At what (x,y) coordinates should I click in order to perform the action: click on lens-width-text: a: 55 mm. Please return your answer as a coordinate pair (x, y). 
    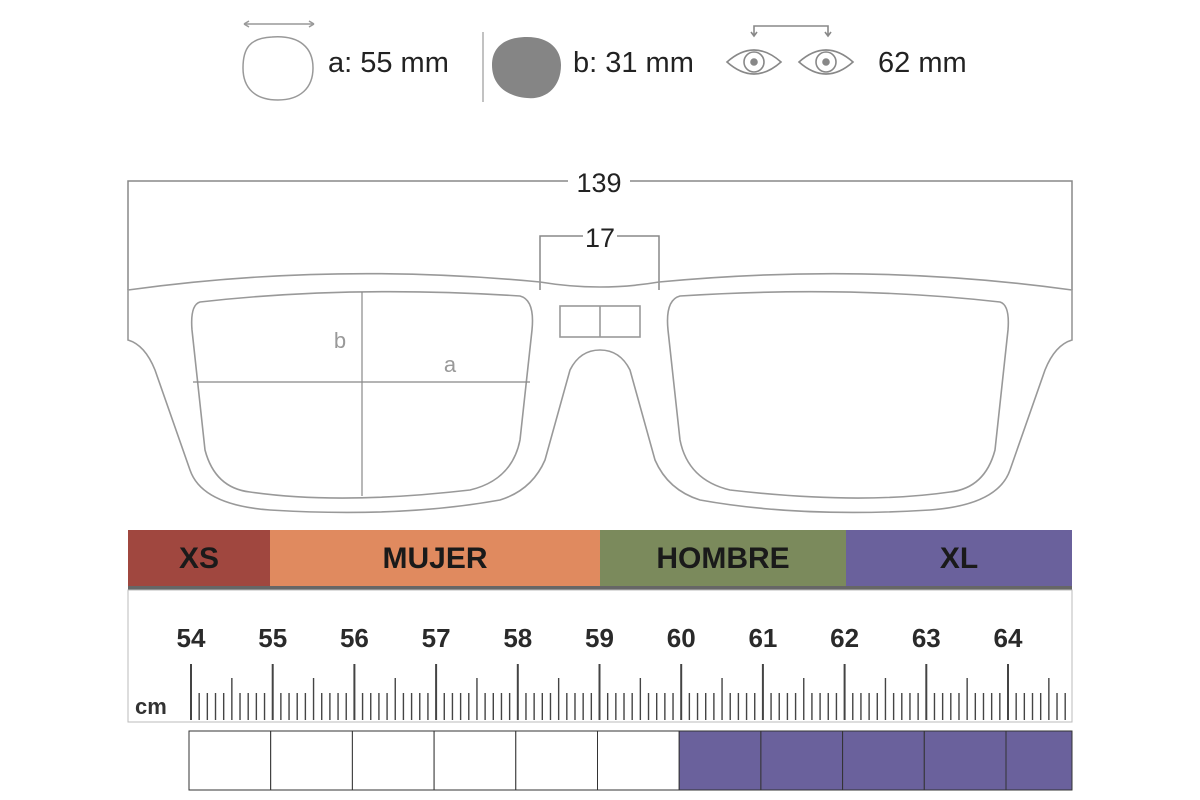
    Looking at the image, I should click on (388, 63).